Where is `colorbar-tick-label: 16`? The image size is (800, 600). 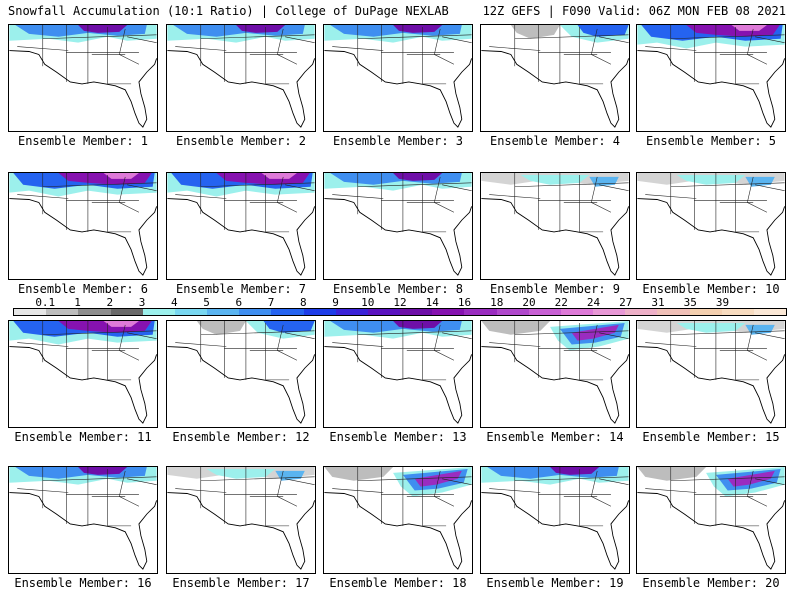
colorbar-tick-label: 16 is located at coordinates (464, 302).